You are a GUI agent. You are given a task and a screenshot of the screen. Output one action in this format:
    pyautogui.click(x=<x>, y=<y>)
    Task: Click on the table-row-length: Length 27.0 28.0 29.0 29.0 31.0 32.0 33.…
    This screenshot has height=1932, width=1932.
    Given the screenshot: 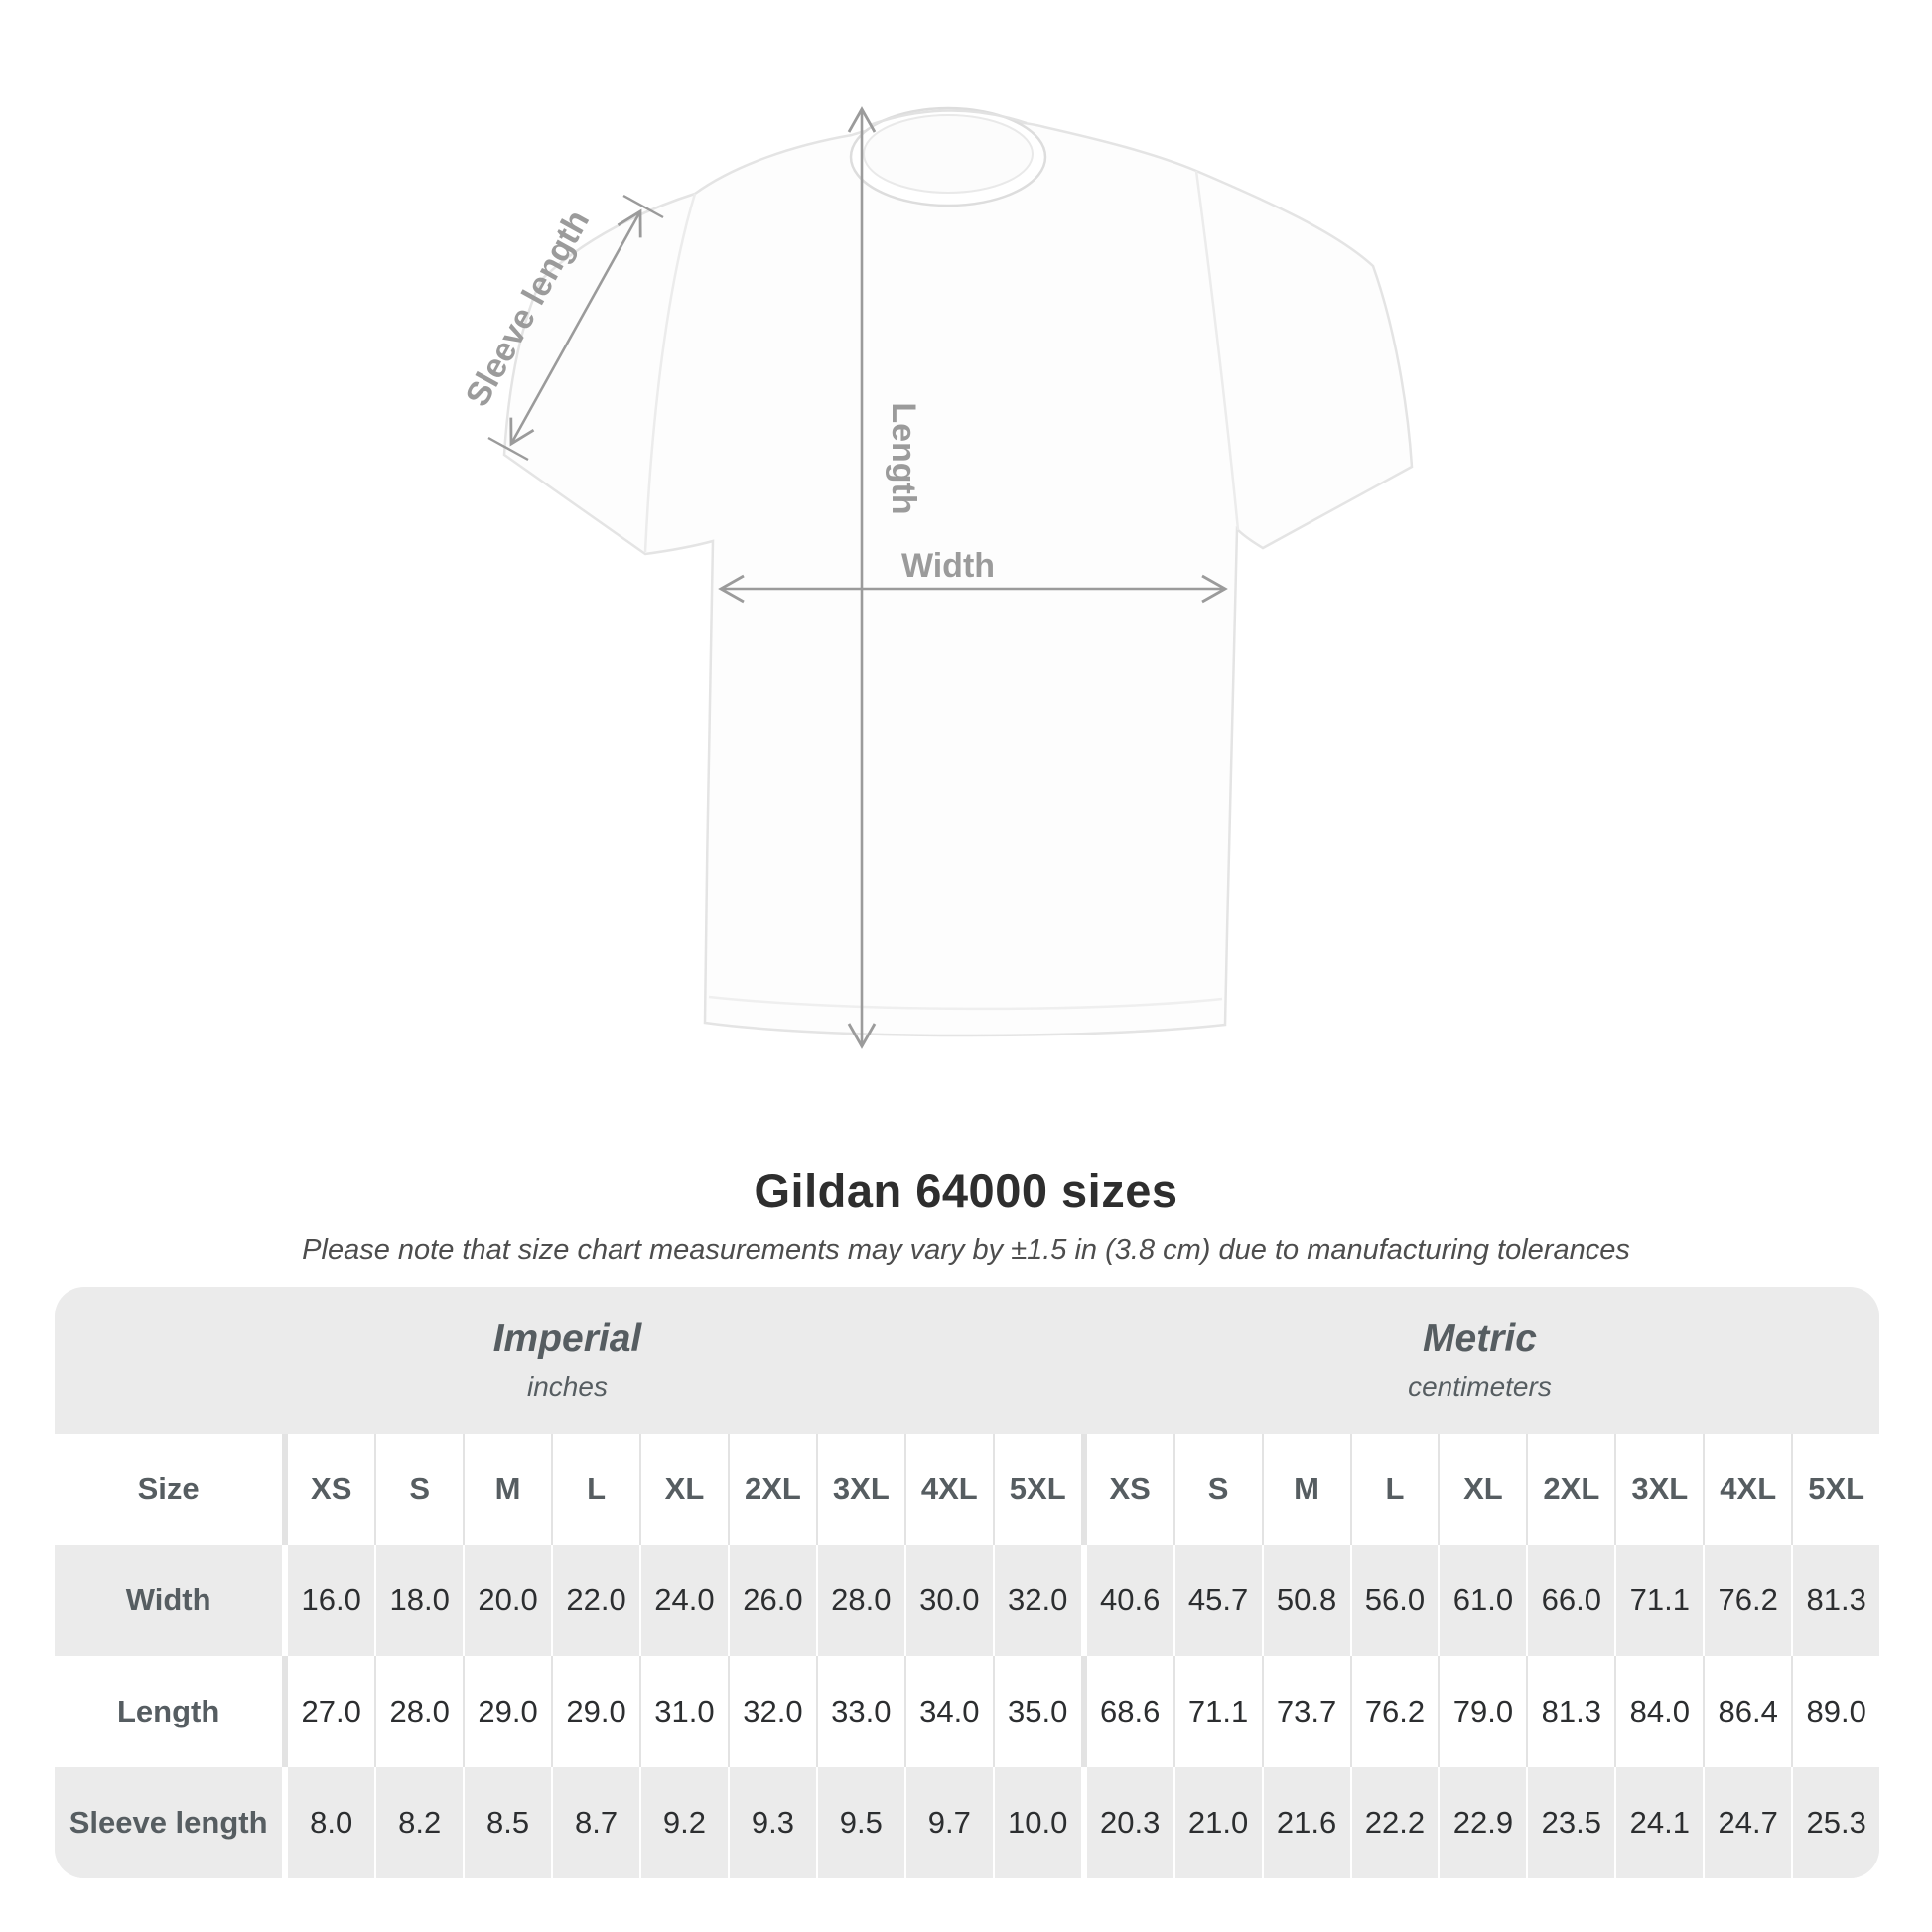 What is the action you would take?
    pyautogui.click(x=967, y=1711)
    